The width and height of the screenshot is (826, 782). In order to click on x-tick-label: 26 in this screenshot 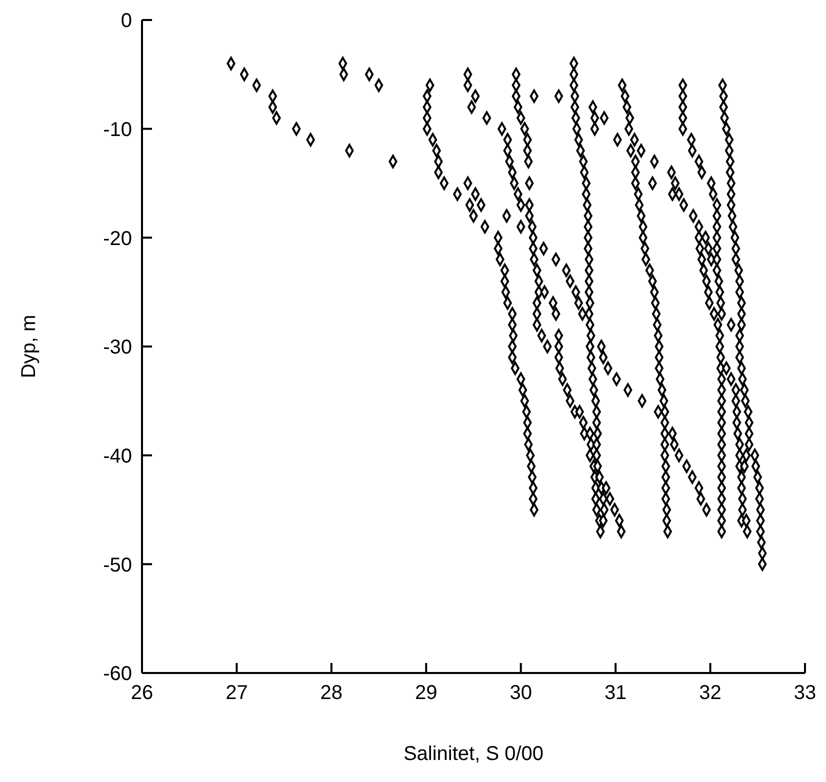, I will do `click(142, 693)`.